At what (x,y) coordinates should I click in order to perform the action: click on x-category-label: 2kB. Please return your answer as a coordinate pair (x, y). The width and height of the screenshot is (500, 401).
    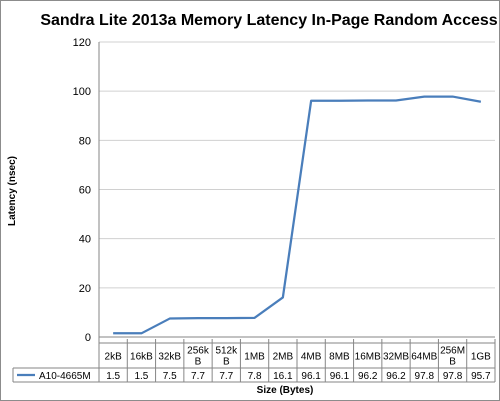
    Looking at the image, I should click on (114, 357).